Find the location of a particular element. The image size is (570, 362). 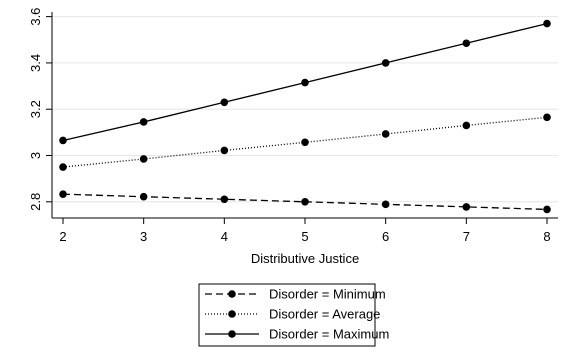

legend-entry-1: Disorder = Average is located at coordinates (292, 314).